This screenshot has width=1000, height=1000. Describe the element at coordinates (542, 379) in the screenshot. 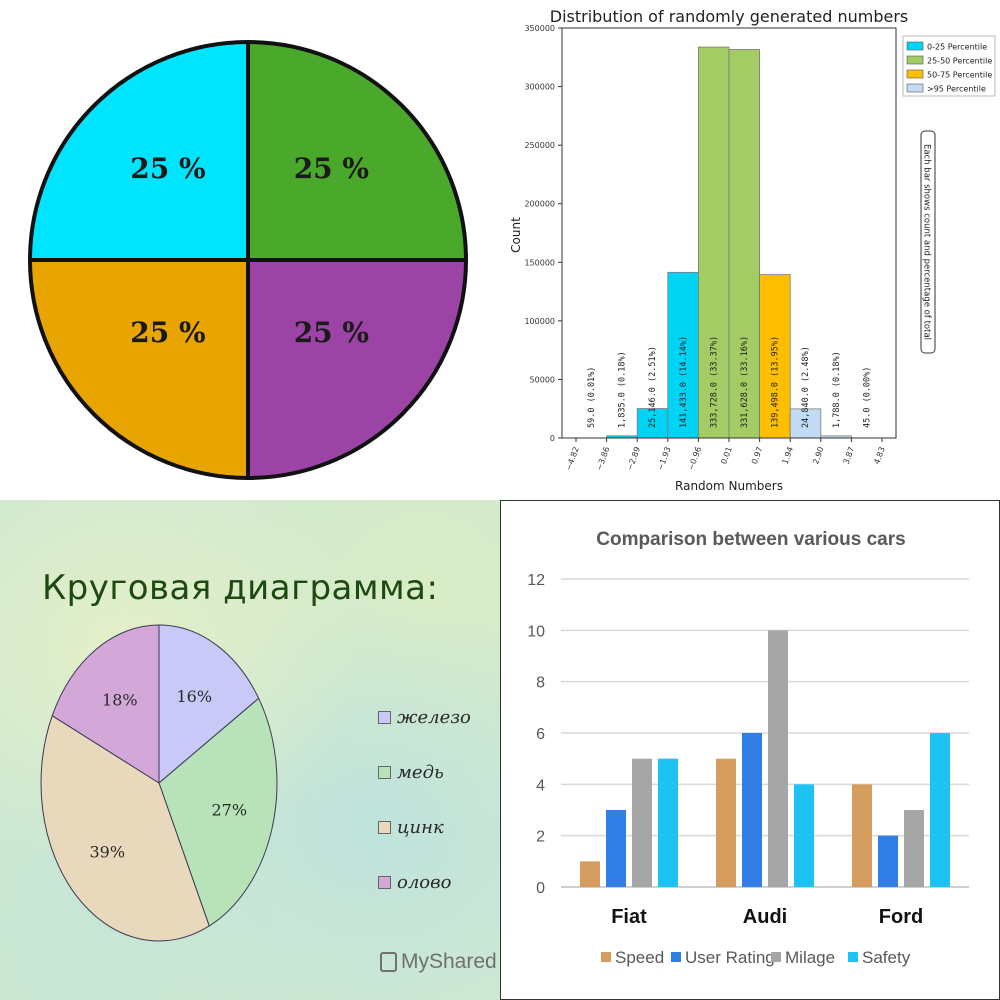

I see `y-tick-label: 50000` at that location.